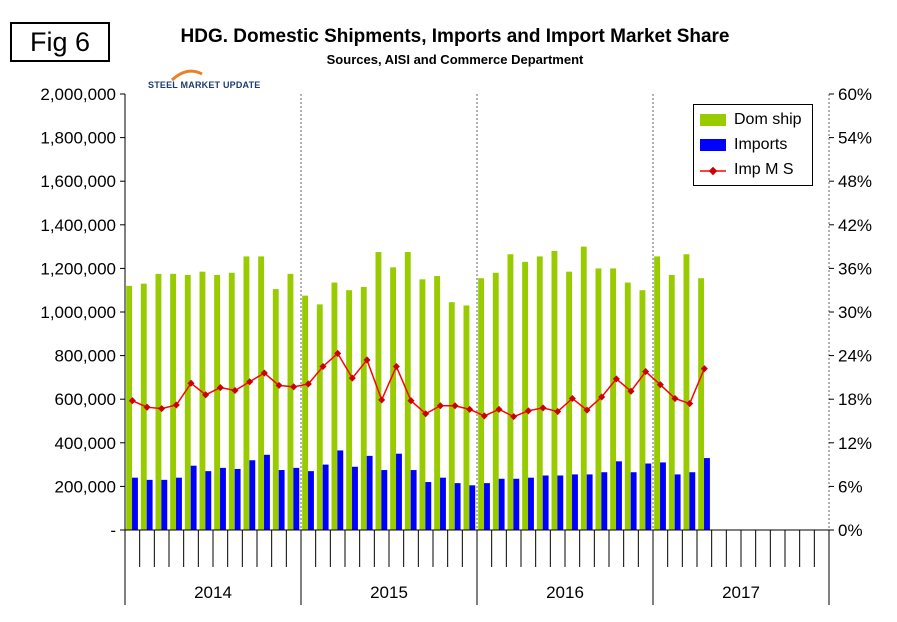 Image resolution: width=897 pixels, height=622 pixels. What do you see at coordinates (78, 138) in the screenshot?
I see `y-left-tick-label: 1,800,000` at bounding box center [78, 138].